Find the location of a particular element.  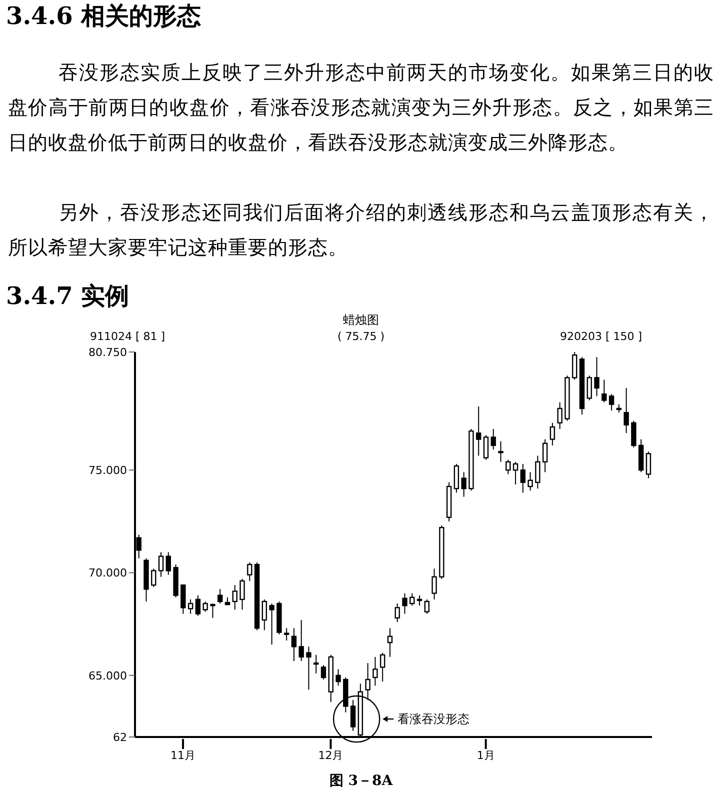

text: 920203 [ 150 ] is located at coordinates (601, 336).